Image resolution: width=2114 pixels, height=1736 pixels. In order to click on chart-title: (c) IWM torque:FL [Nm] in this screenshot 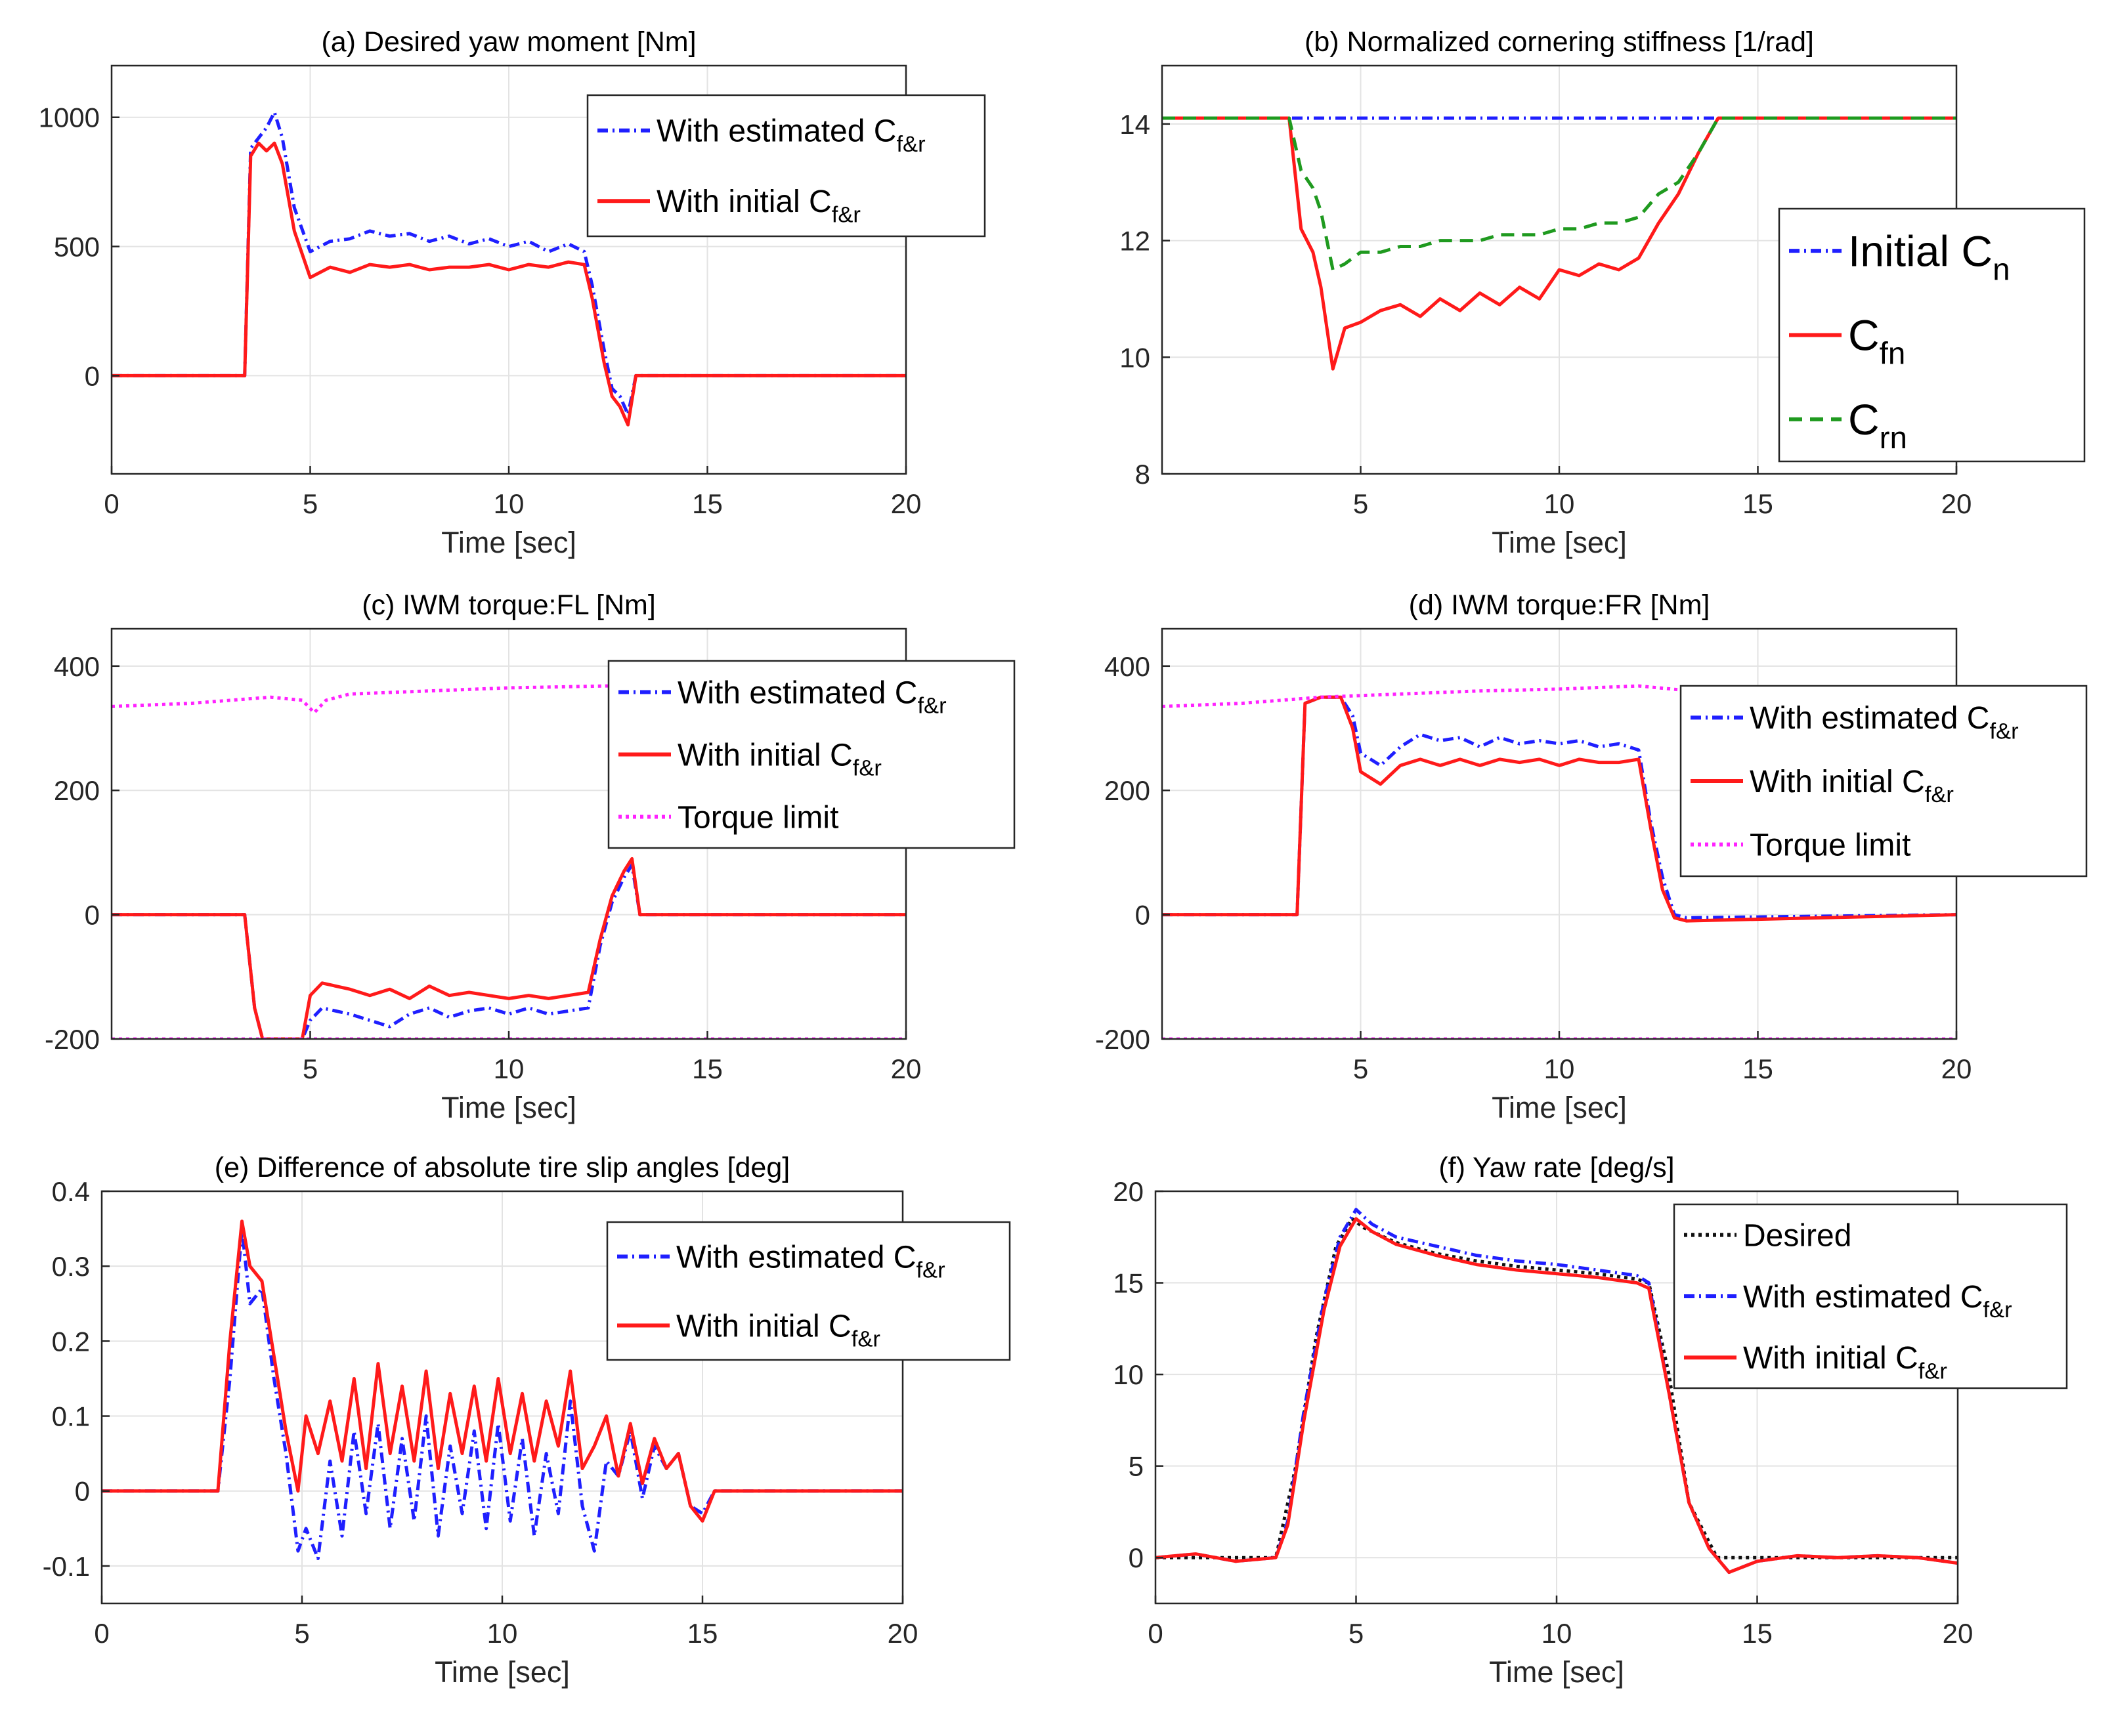, I will do `click(509, 605)`.